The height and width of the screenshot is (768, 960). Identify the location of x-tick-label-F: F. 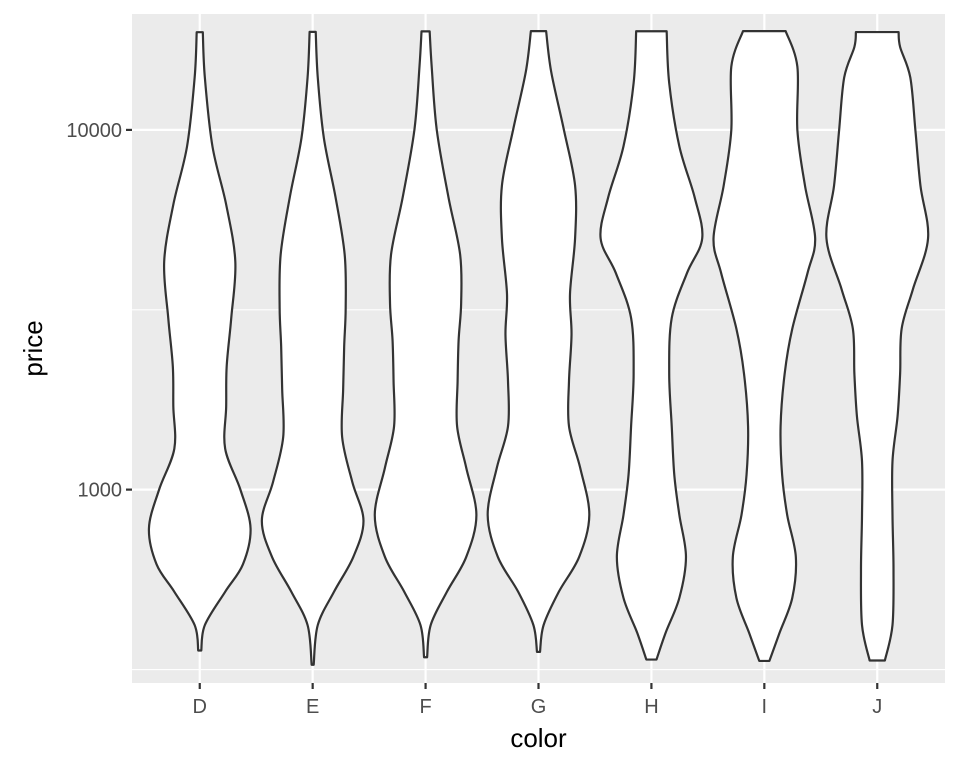
(425, 707).